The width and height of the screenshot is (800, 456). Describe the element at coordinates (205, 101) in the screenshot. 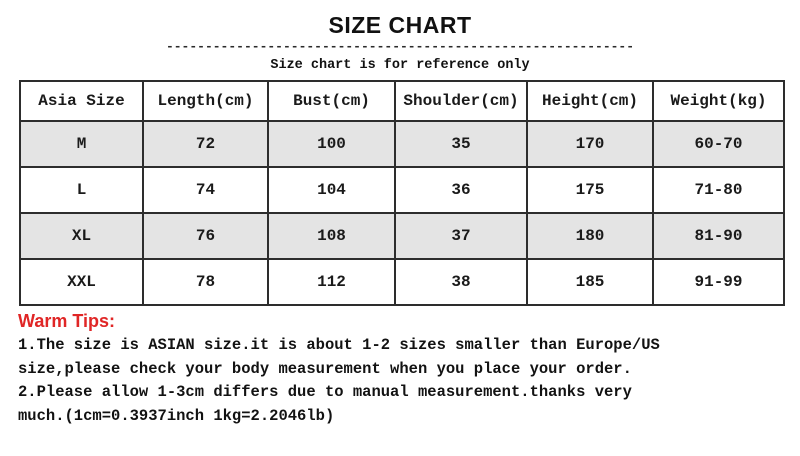

I see `col-header-length: Length(cm)` at that location.